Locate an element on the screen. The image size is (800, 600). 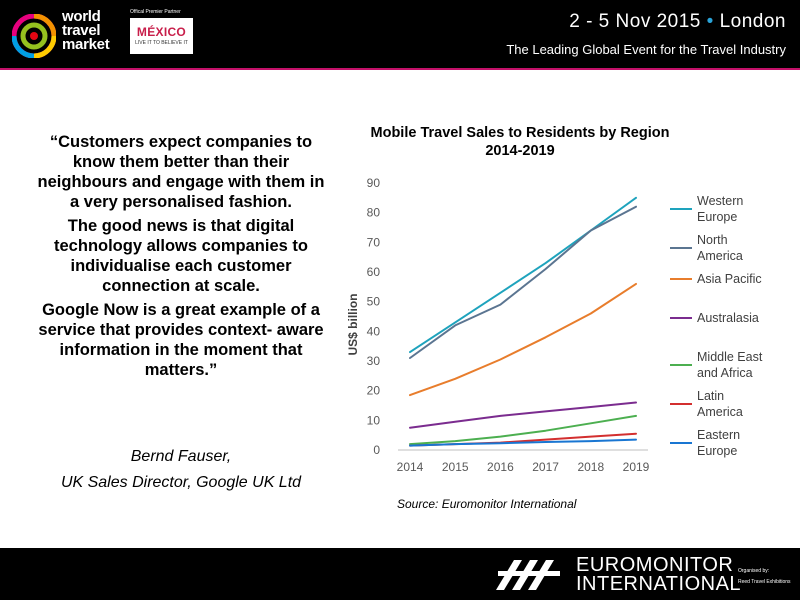
event-location: London is located at coordinates (752, 21).